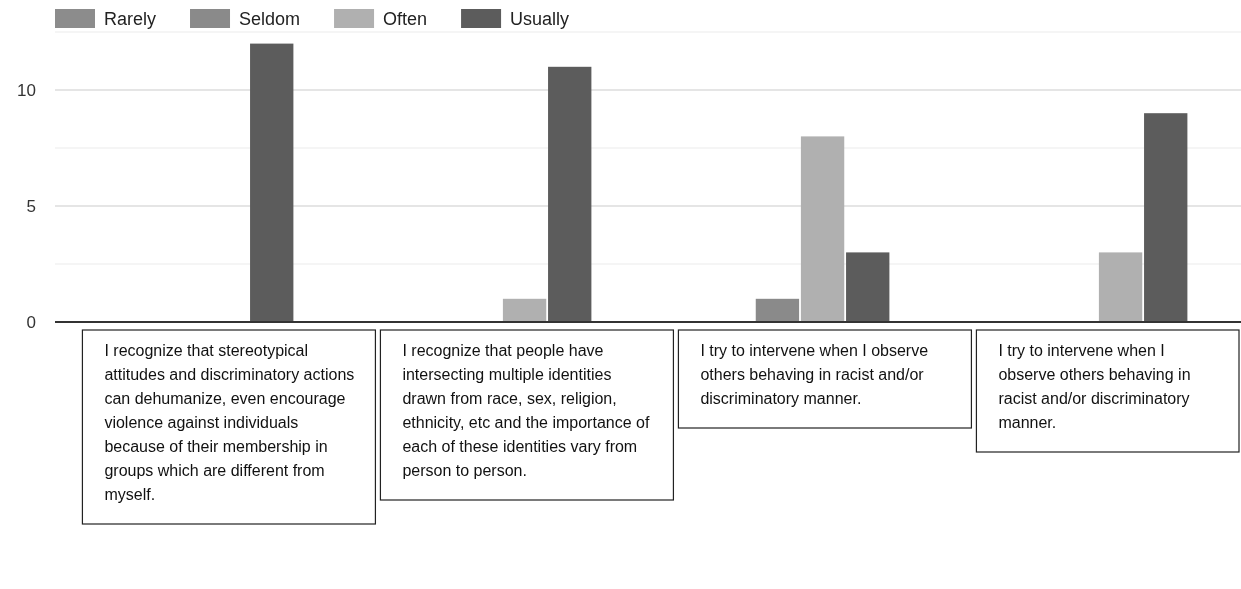 This screenshot has width=1241, height=589. Describe the element at coordinates (26, 90) in the screenshot. I see `y-tick-label: 10` at that location.